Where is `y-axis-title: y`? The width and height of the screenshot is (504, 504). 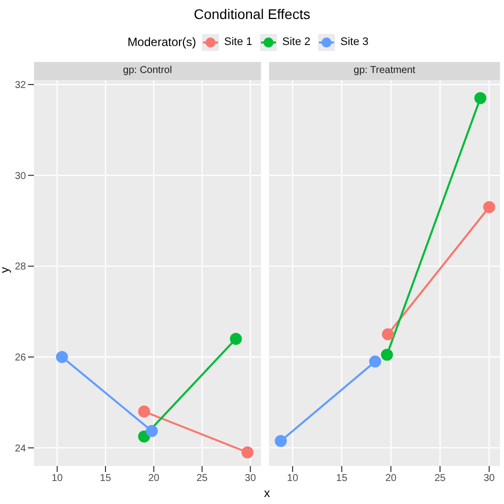 y-axis-title: y is located at coordinates (6, 270).